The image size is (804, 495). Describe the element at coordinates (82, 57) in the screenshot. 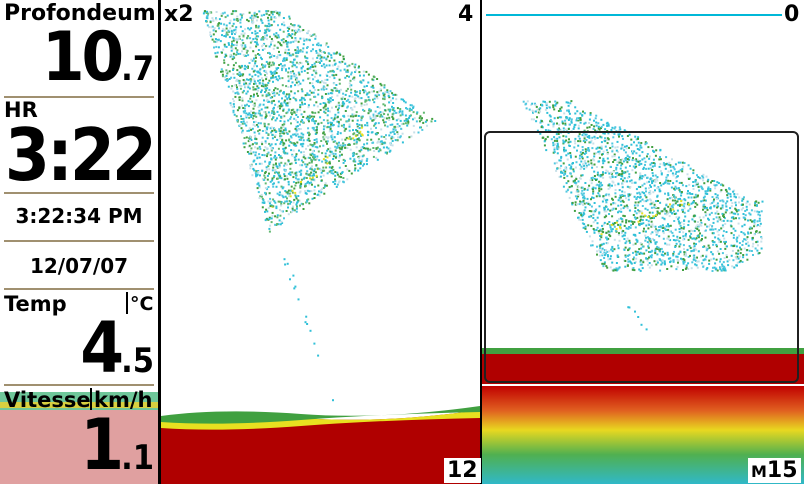

I see `depth-whole: 10` at that location.